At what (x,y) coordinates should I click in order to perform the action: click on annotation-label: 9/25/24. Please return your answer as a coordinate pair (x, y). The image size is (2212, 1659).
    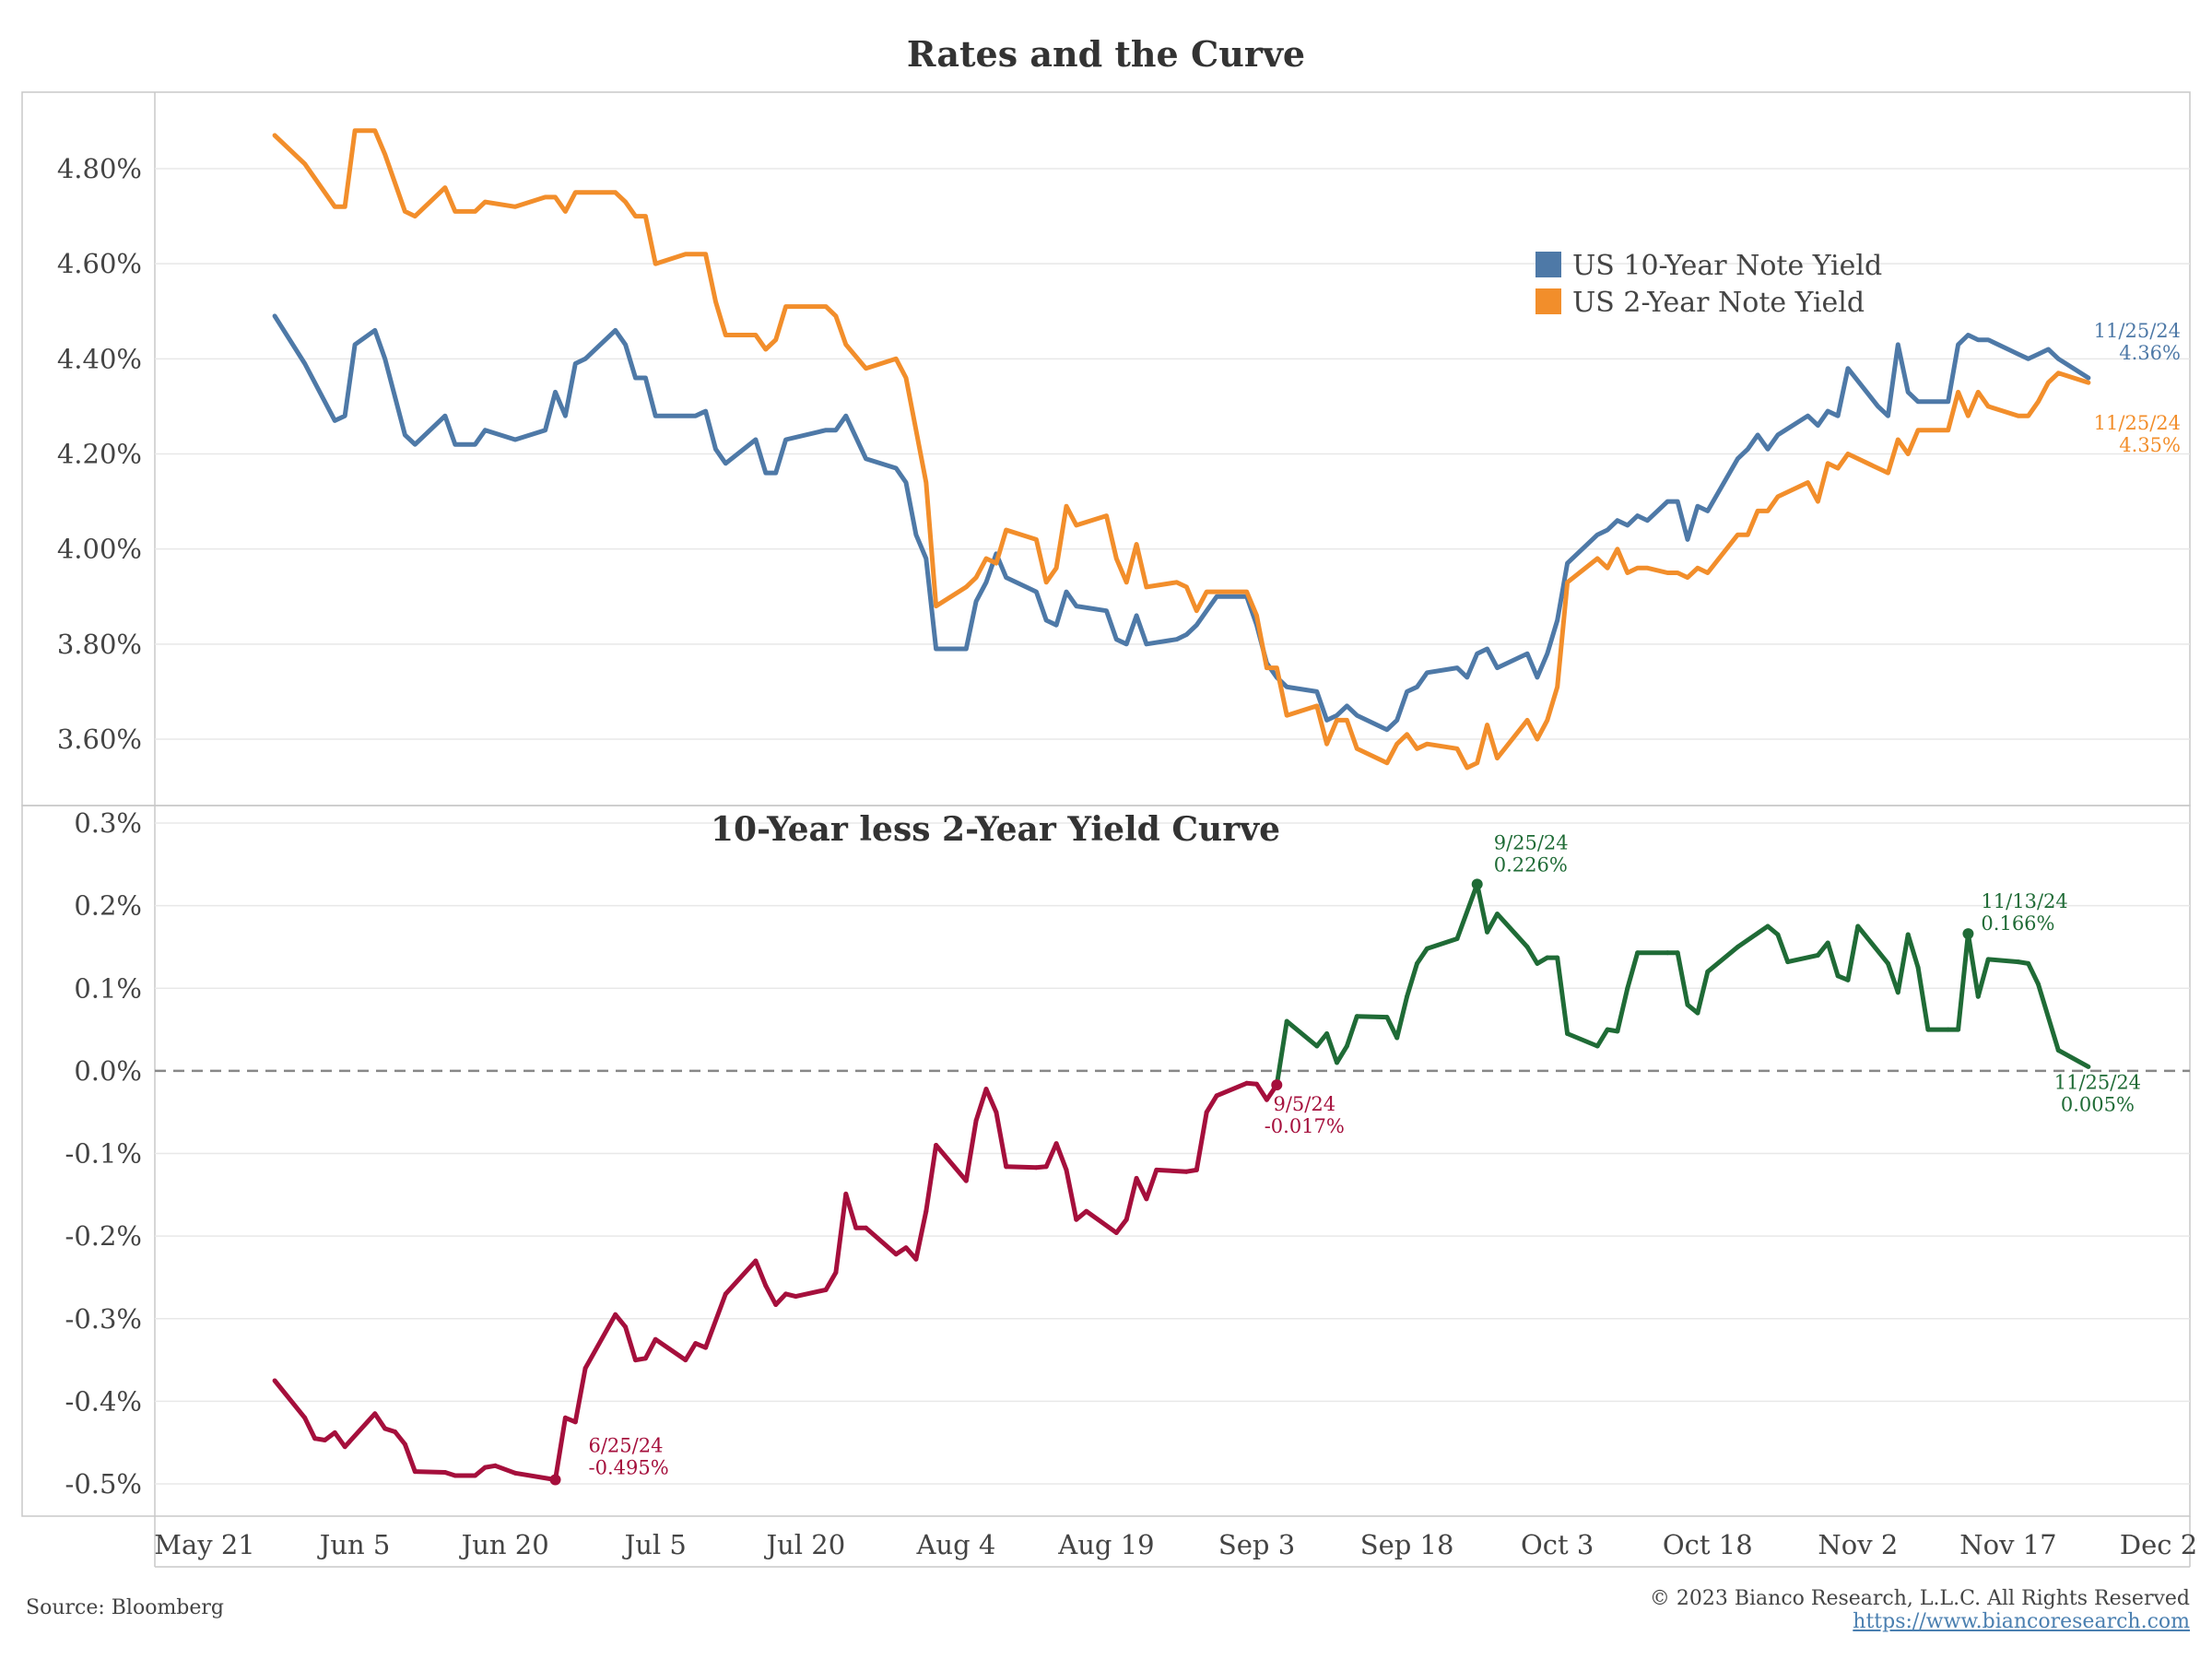
    Looking at the image, I should click on (1531, 842).